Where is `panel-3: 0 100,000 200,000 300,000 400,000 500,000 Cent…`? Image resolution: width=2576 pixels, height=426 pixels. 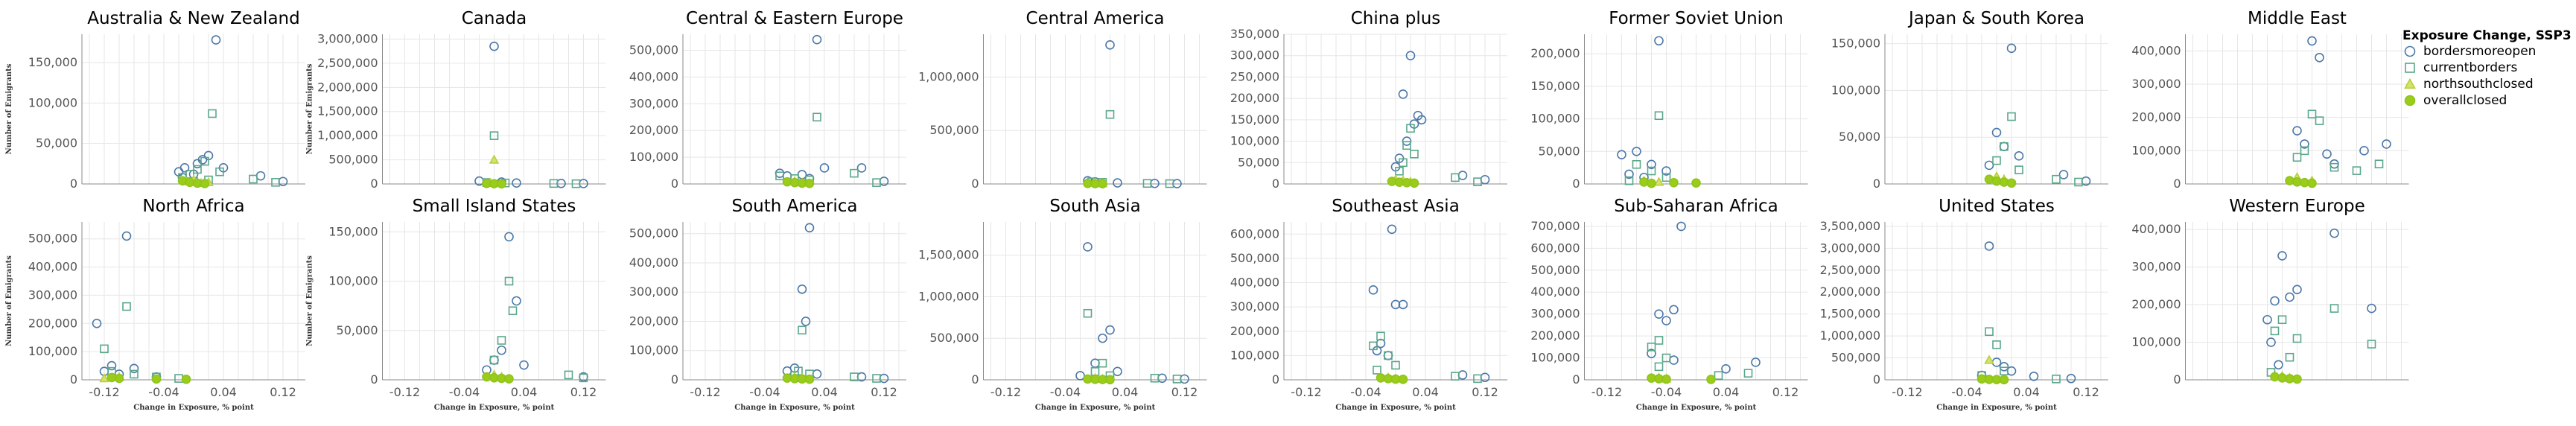 panel-3: 0 100,000 200,000 300,000 400,000 500,000 Cent… is located at coordinates (767, 100).